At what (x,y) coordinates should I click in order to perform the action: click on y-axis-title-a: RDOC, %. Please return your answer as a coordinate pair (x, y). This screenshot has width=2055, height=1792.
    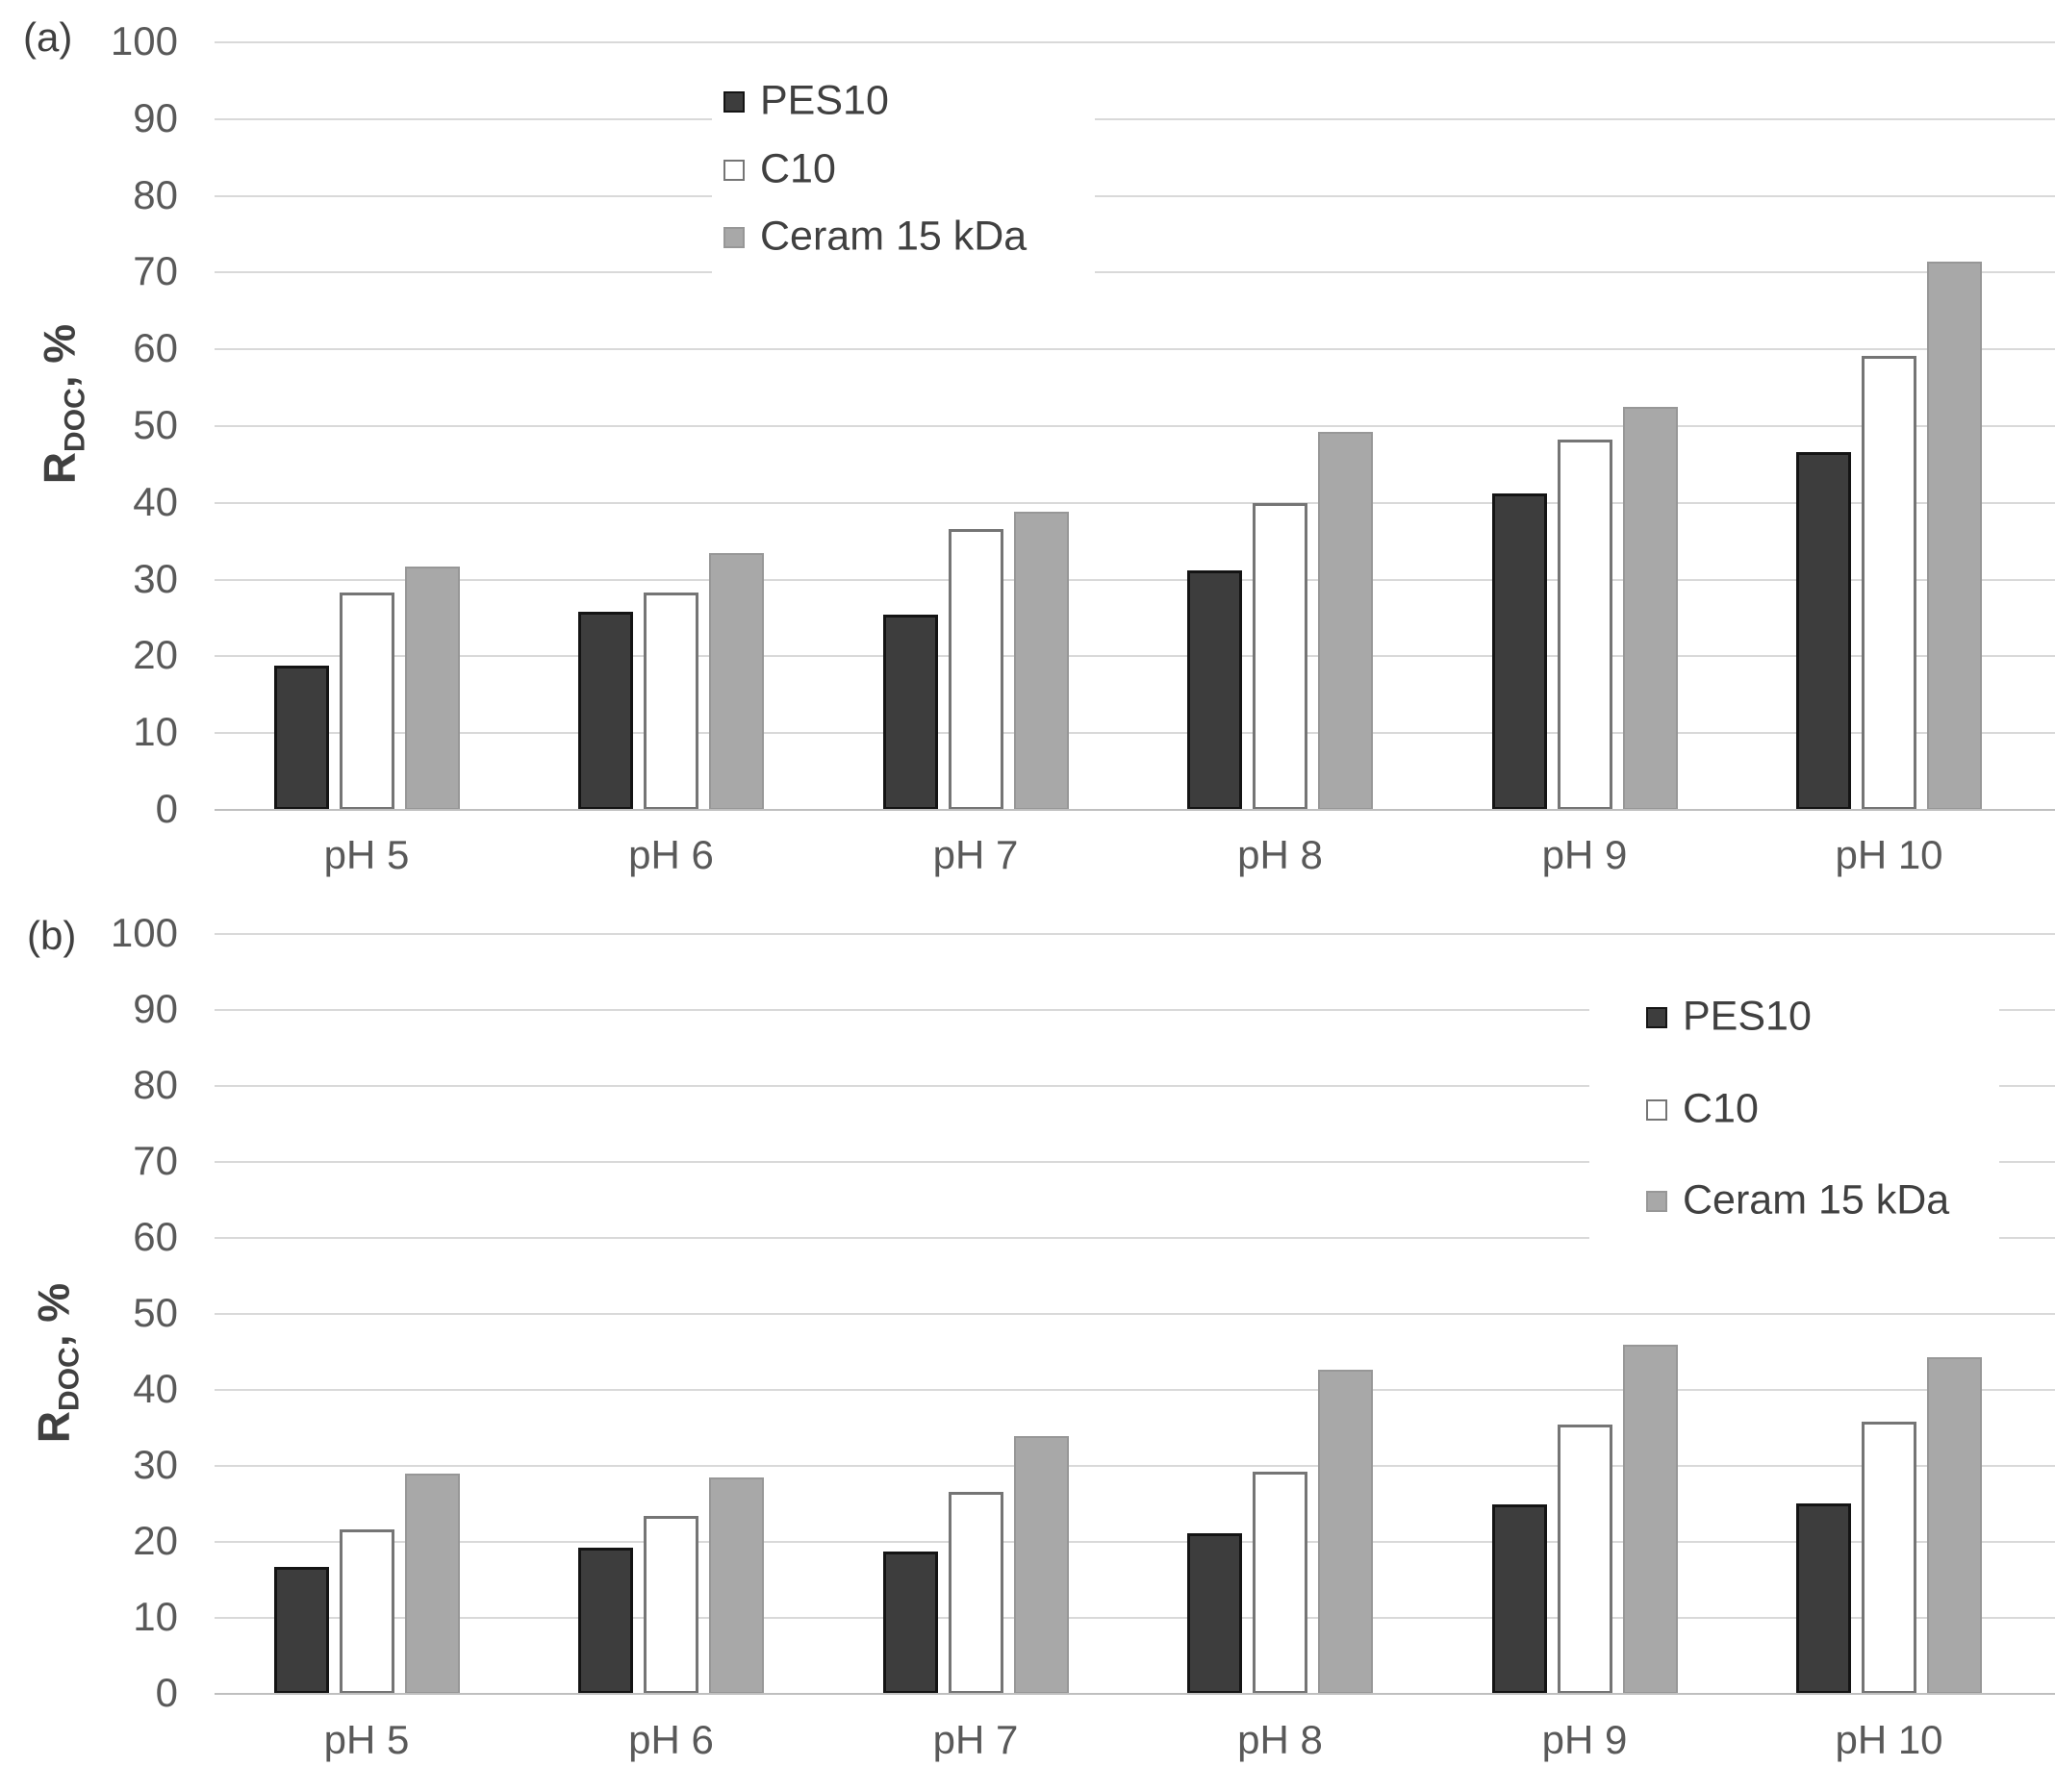
    Looking at the image, I should click on (62, 404).